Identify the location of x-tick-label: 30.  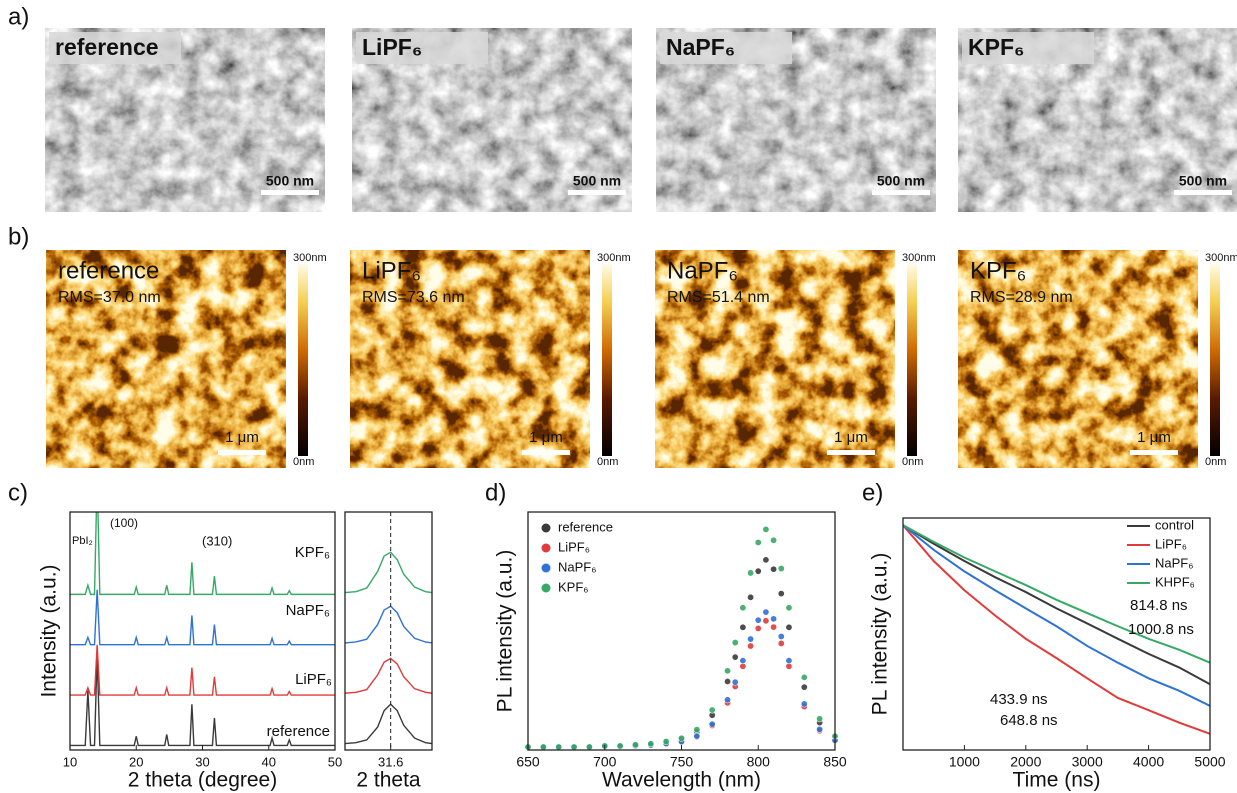
(202, 761).